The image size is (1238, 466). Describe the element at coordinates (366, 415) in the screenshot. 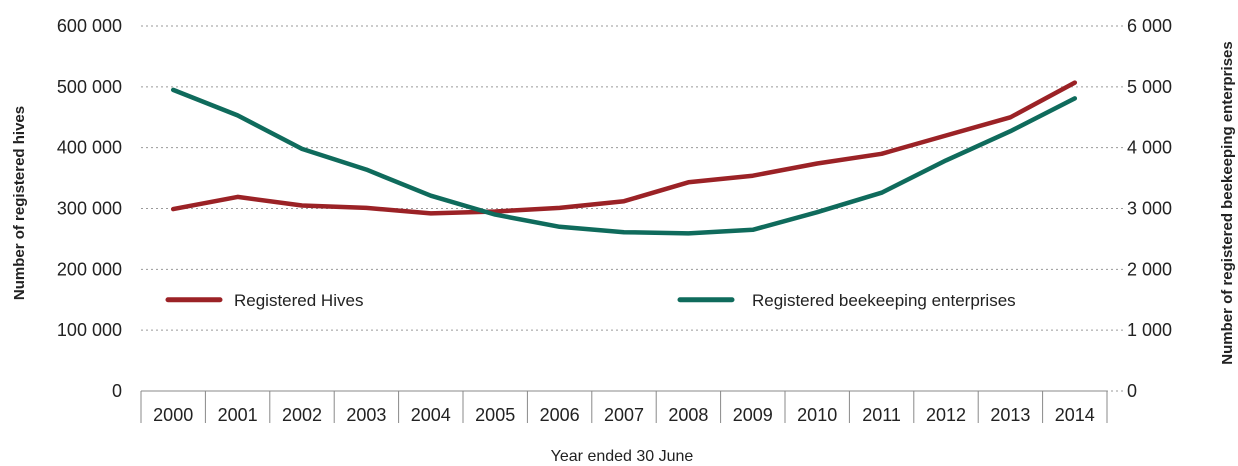

I see `x-tick-label: 2003` at that location.